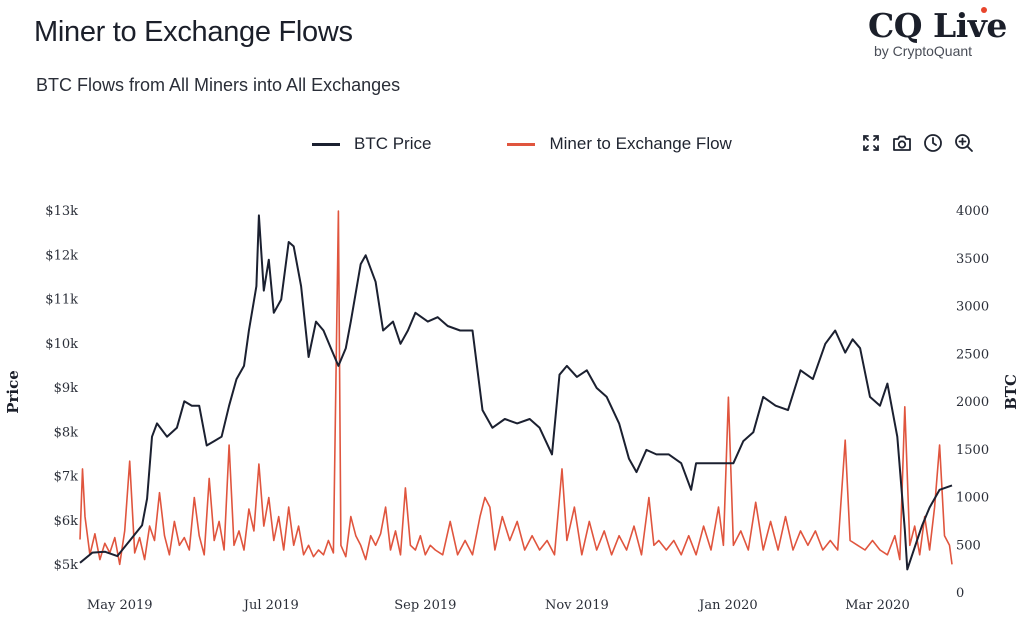 This screenshot has width=1027, height=629. Describe the element at coordinates (972, 450) in the screenshot. I see `y-right-tick-label: 1500` at that location.